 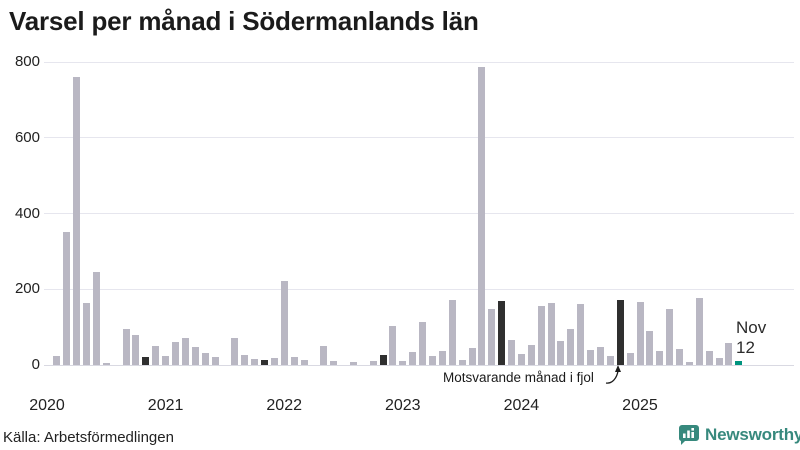 I want to click on source-label: Källa: Arbetsförmedlingen, so click(x=88, y=437).